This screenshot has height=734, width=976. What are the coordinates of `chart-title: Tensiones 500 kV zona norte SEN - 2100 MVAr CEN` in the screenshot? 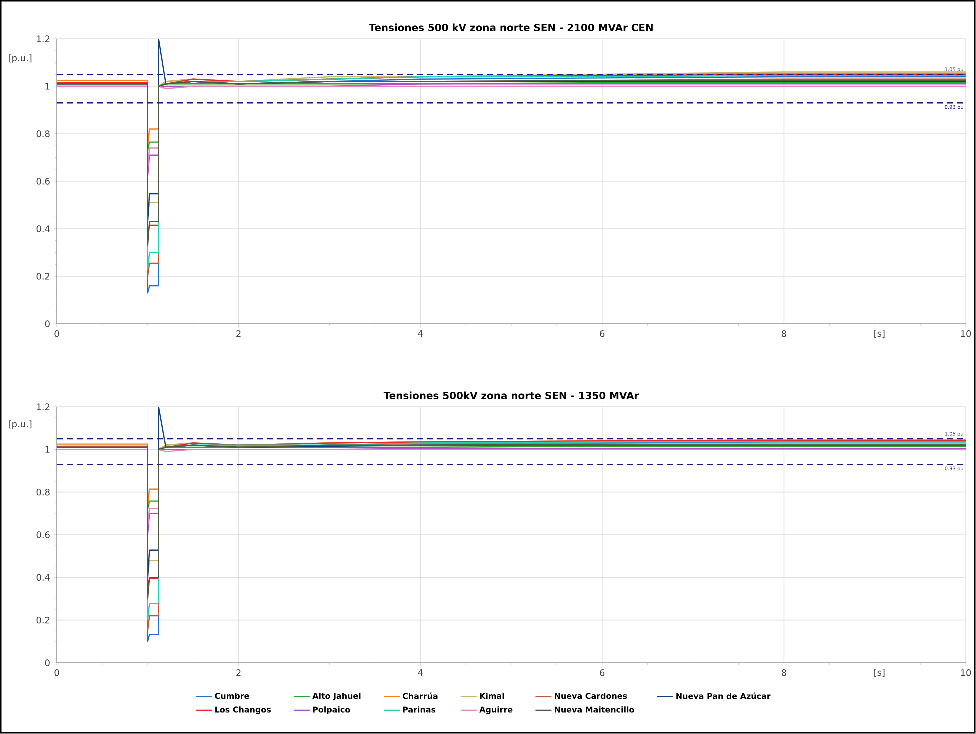 It's located at (511, 28).